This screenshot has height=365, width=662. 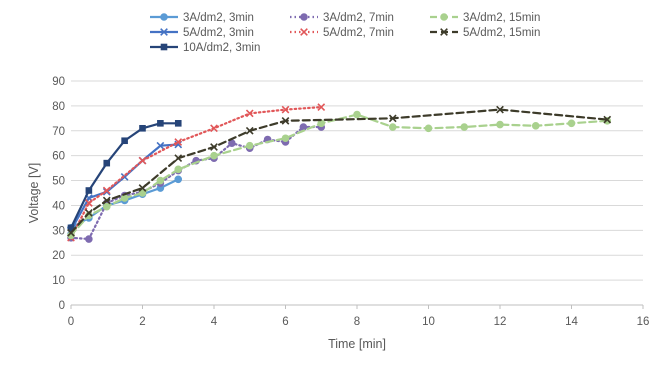 What do you see at coordinates (214, 322) in the screenshot?
I see `x-tick-label: 4` at bounding box center [214, 322].